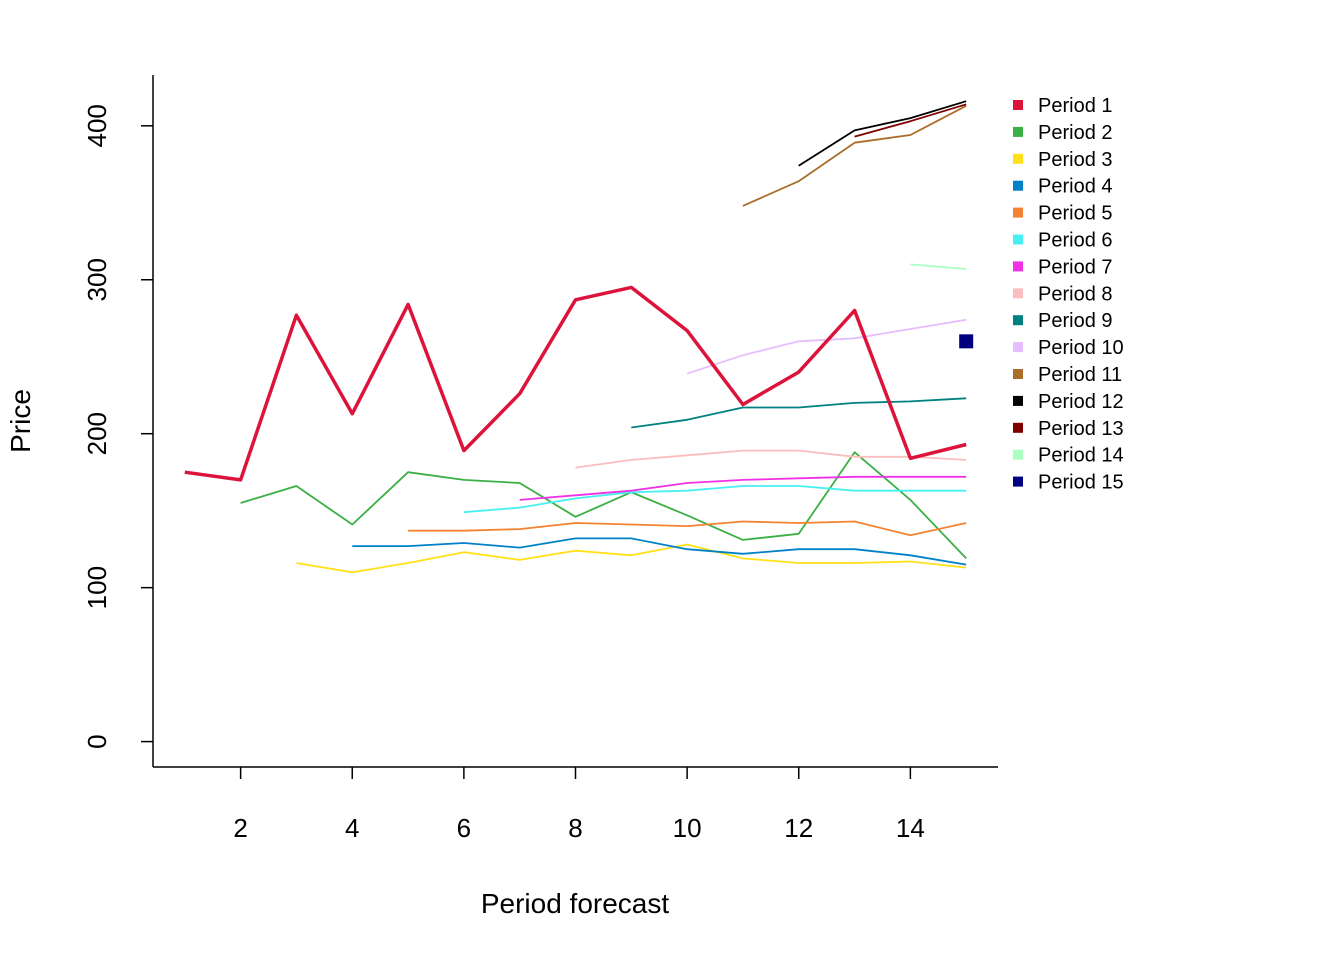 The image size is (1344, 965). Describe the element at coordinates (1080, 375) in the screenshot. I see `legend-label-period-11: Period 11` at that location.